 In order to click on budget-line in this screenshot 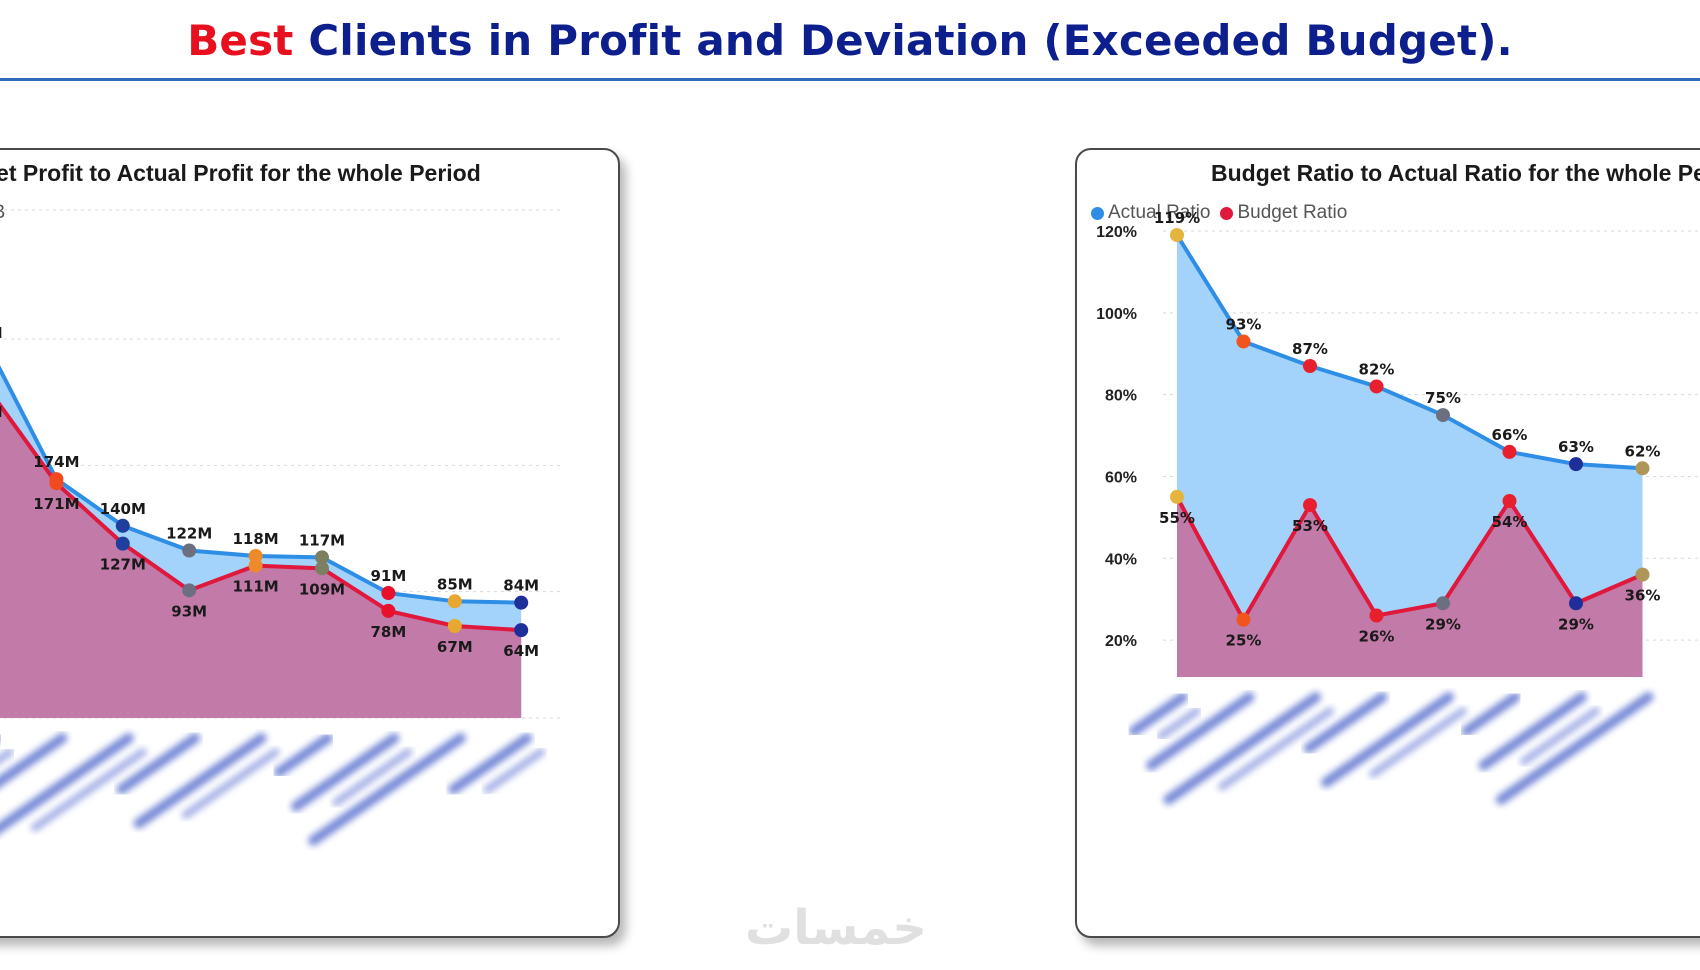, I will do `click(1409, 558)`.